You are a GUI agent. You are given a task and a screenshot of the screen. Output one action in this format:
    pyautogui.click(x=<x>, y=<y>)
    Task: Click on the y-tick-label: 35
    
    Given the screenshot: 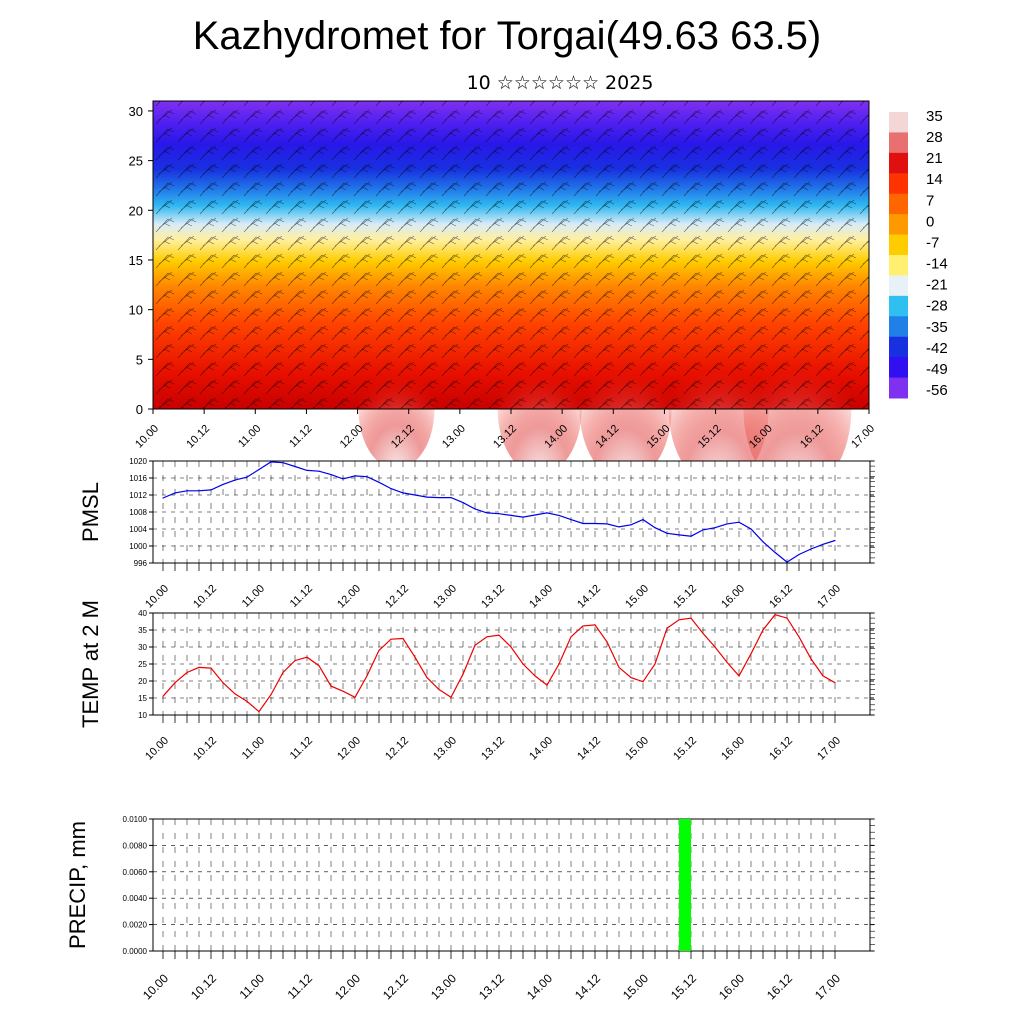 What is the action you would take?
    pyautogui.click(x=142, y=630)
    